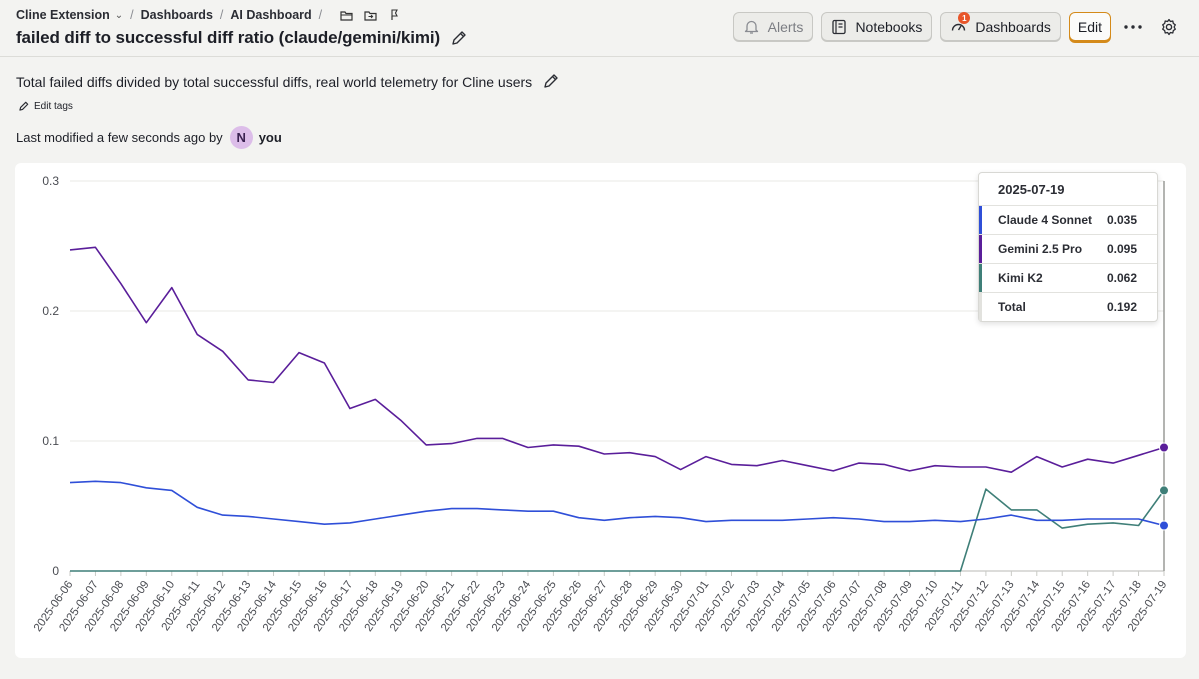 The image size is (1199, 679). What do you see at coordinates (176, 15) in the screenshot?
I see `breadcrumb-dashboards: Dashboards` at bounding box center [176, 15].